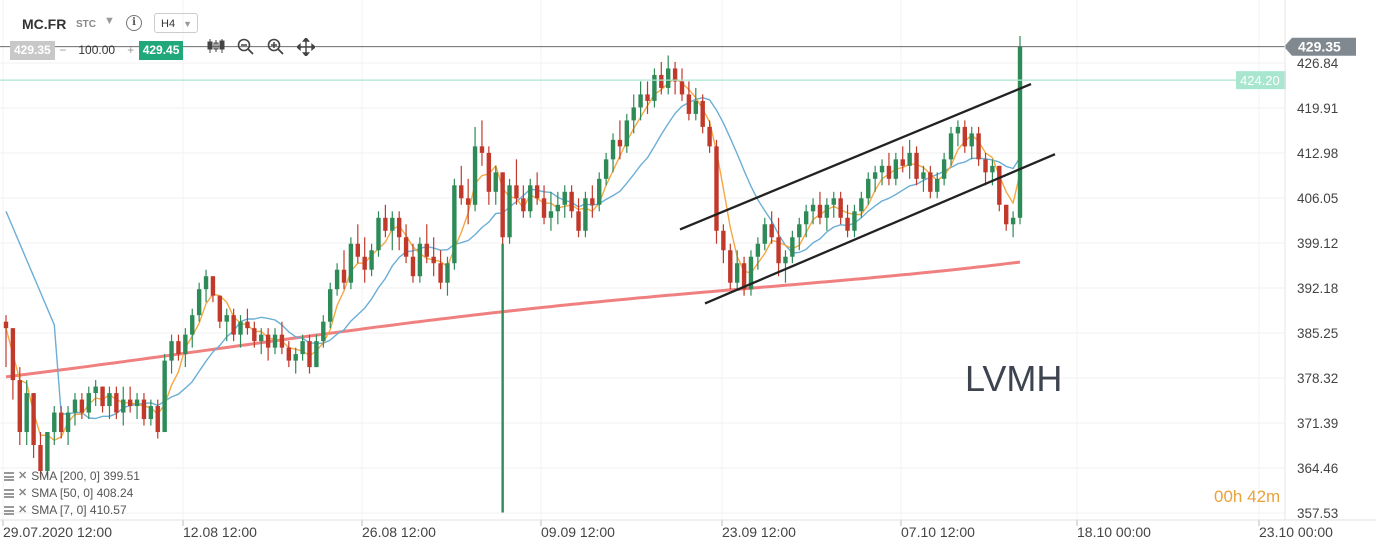 Image resolution: width=1376 pixels, height=546 pixels. Describe the element at coordinates (32, 50) in the screenshot. I see `sell-button: 429.35` at that location.